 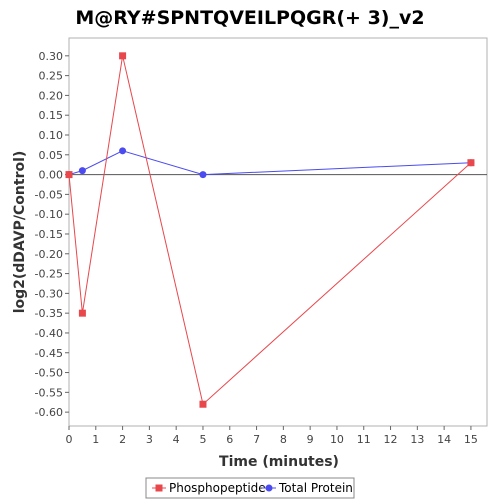 I want to click on y-tick-label: 0.05, so click(x=51, y=155).